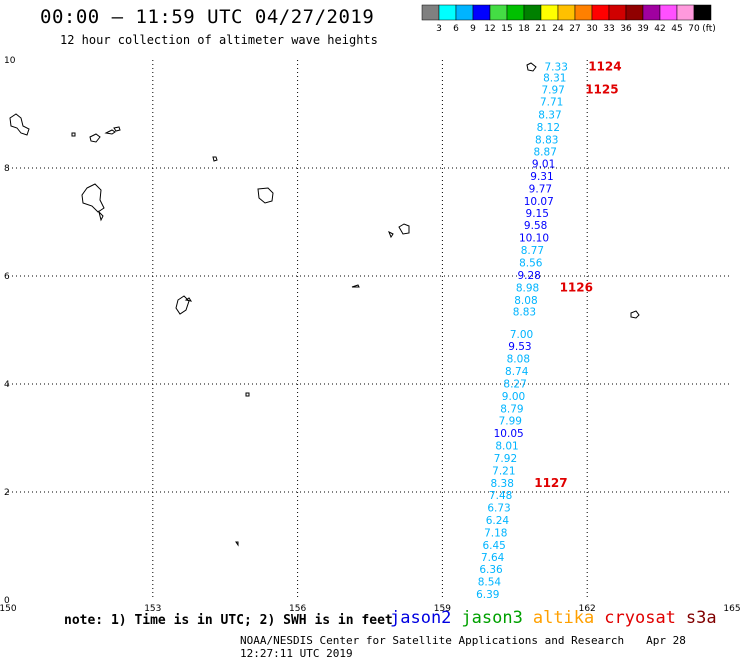 The height and width of the screenshot is (660, 740). Describe the element at coordinates (519, 347) in the screenshot. I see `wave-height-reading: 9.53` at that location.